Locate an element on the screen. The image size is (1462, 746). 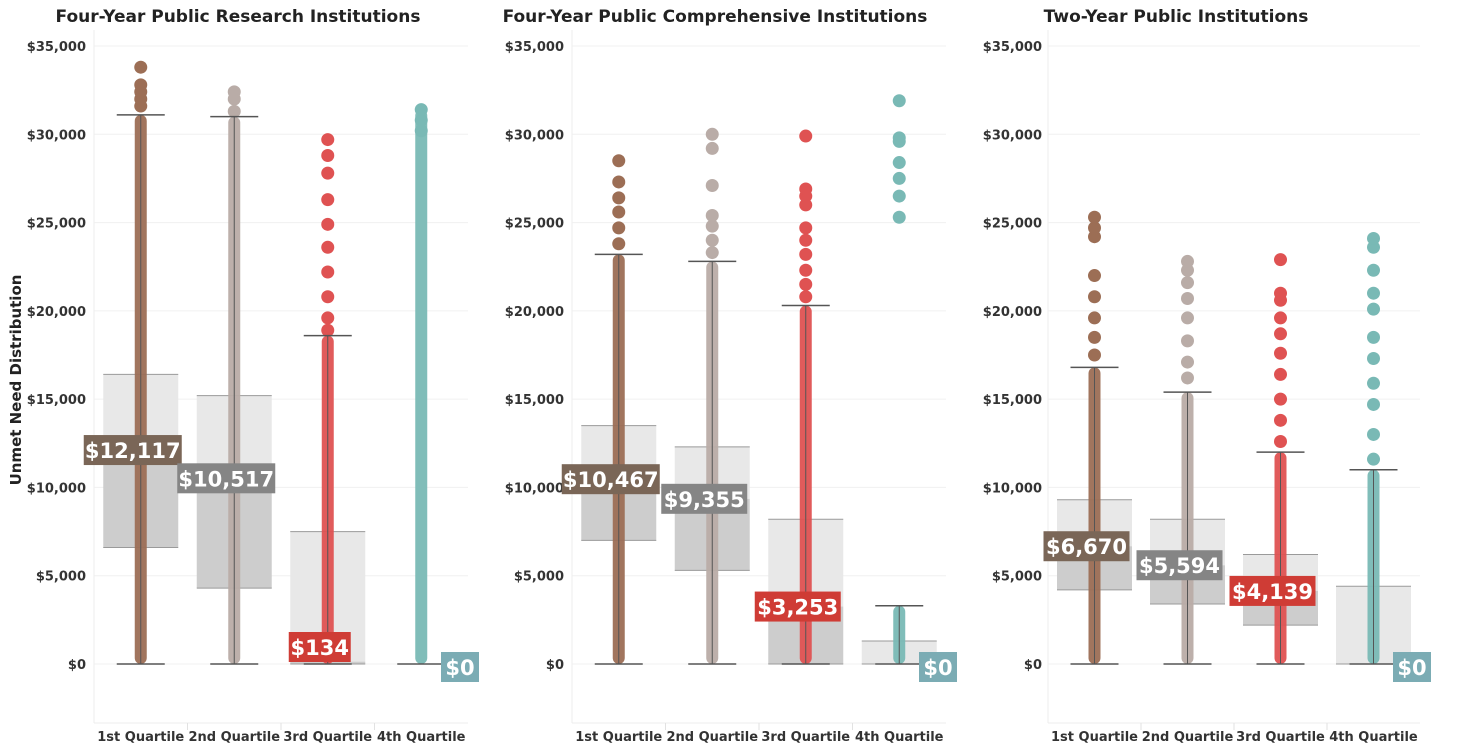
median-label: $6,670 is located at coordinates (1086, 546).